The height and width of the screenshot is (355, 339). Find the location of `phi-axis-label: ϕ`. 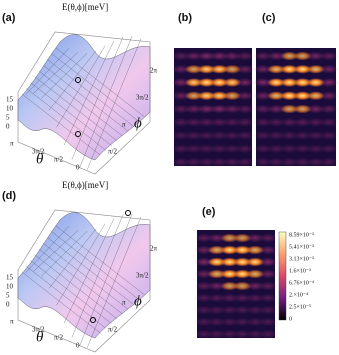

phi-axis-label: ϕ is located at coordinates (138, 301).